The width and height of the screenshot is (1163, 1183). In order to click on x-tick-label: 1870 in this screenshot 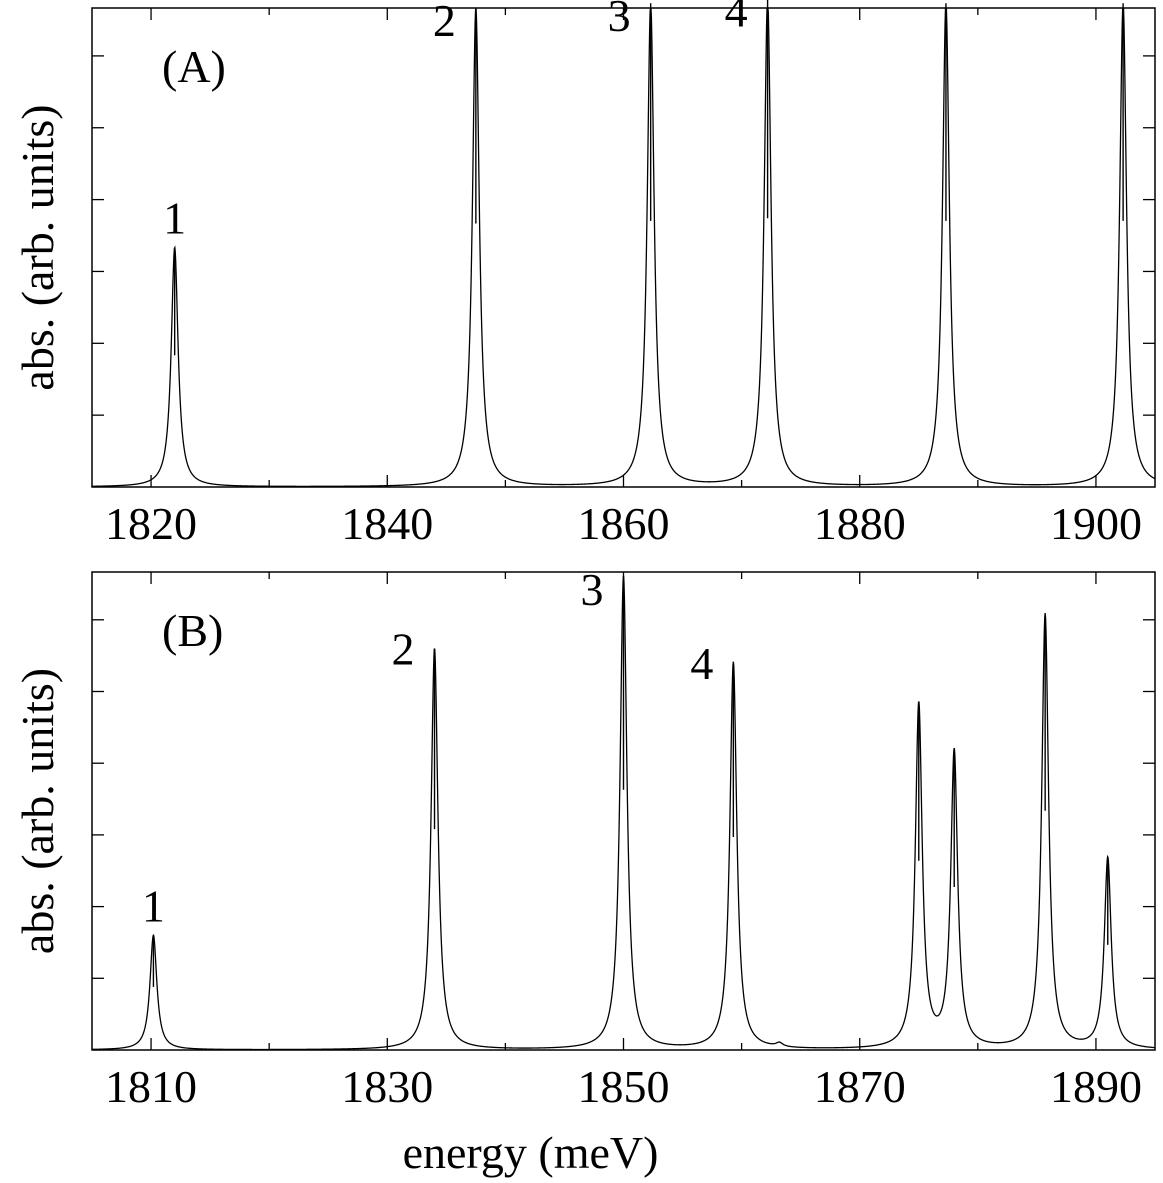, I will do `click(860, 1086)`.